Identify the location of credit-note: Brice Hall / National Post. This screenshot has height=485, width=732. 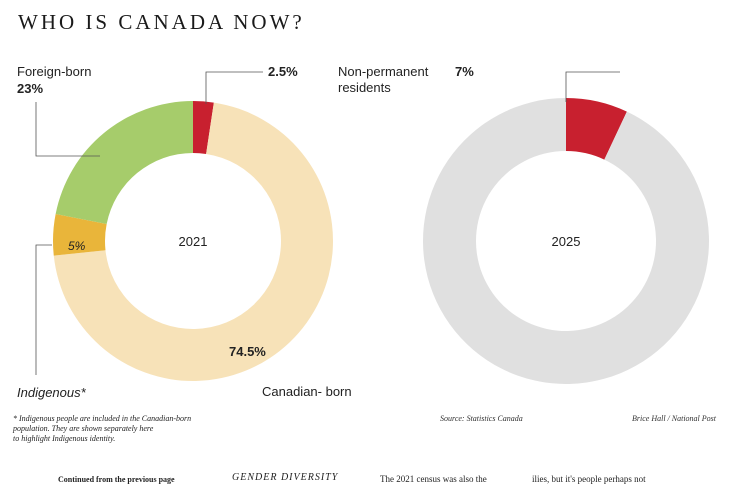
(674, 418).